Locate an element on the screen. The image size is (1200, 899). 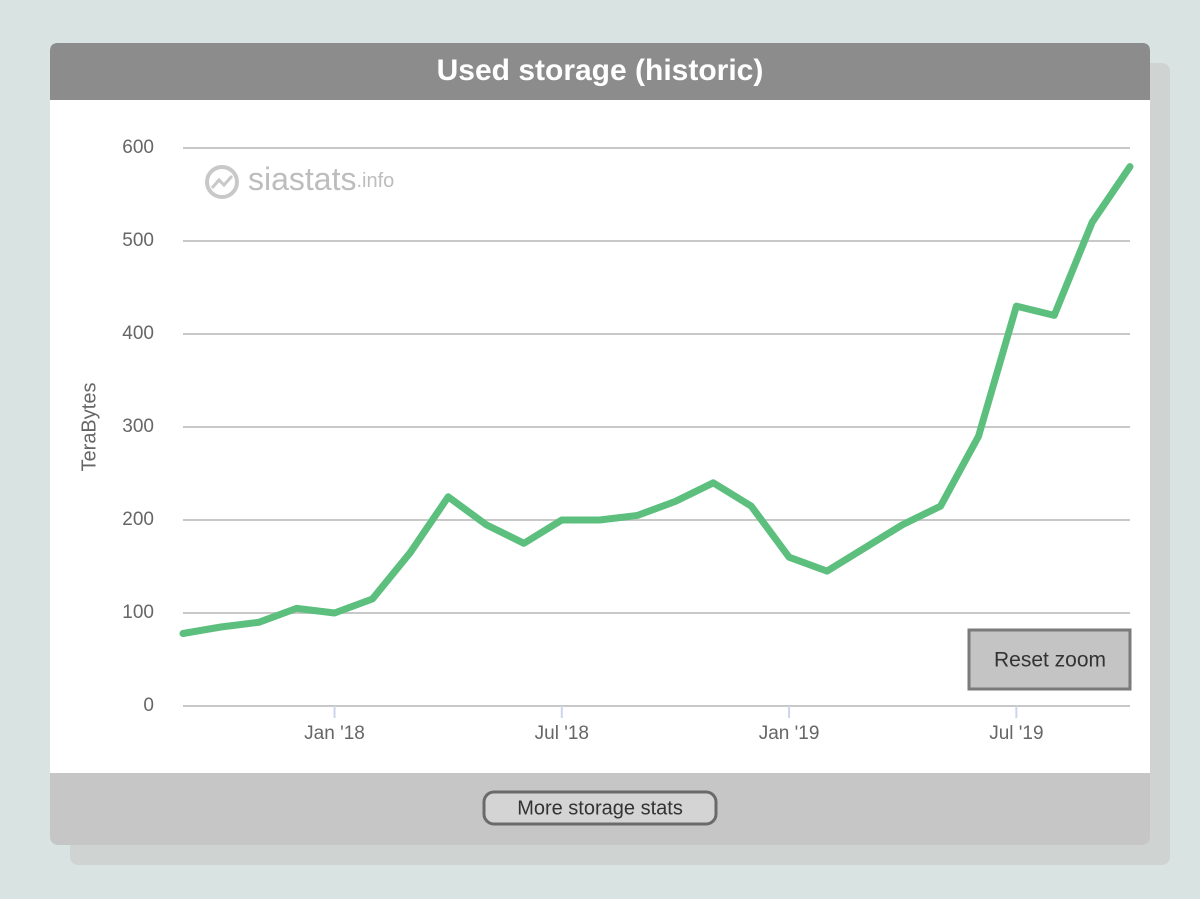
chart-title: Used storage (historic) is located at coordinates (600, 70).